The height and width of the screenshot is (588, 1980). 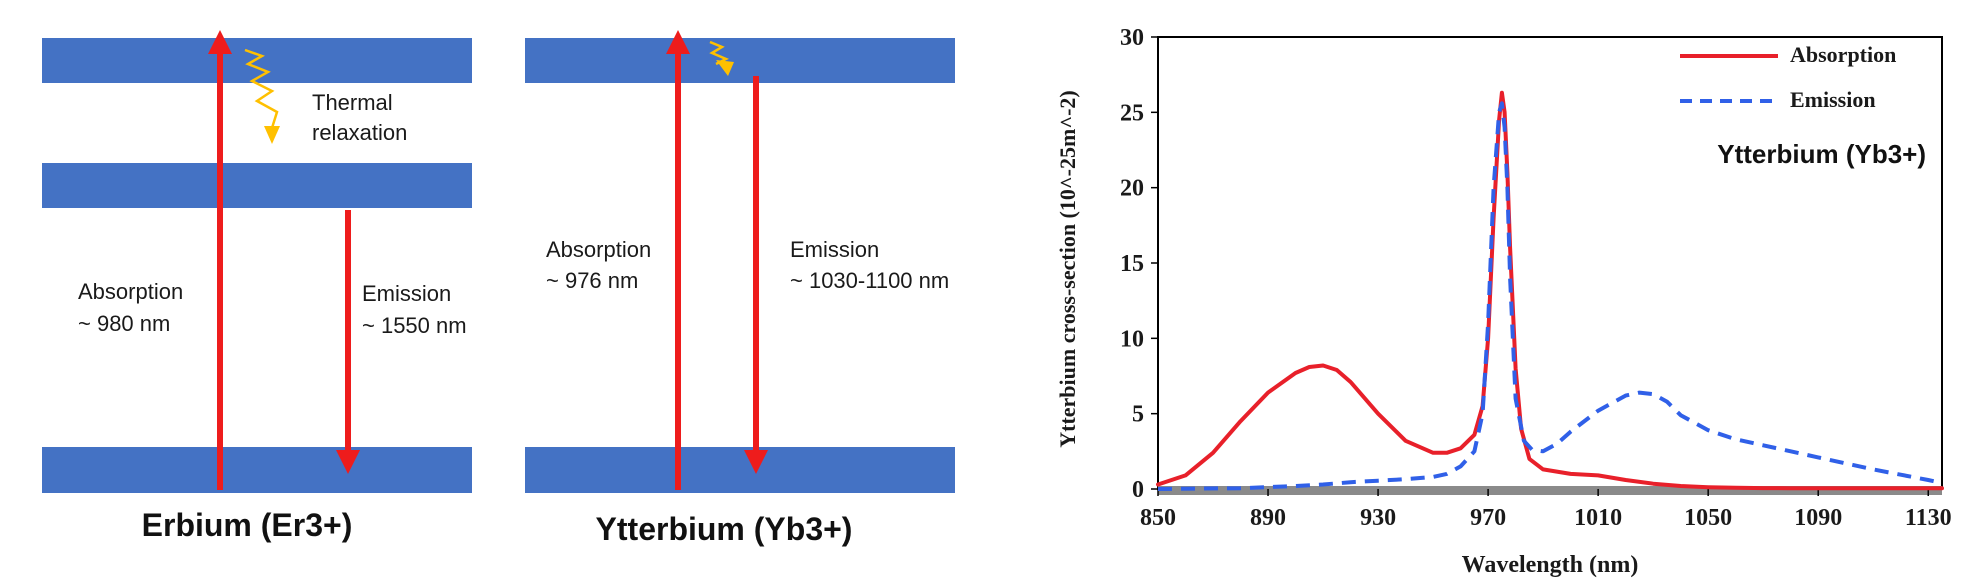 What do you see at coordinates (1550, 565) in the screenshot?
I see `x-axis-label: Wavelength (nm)` at bounding box center [1550, 565].